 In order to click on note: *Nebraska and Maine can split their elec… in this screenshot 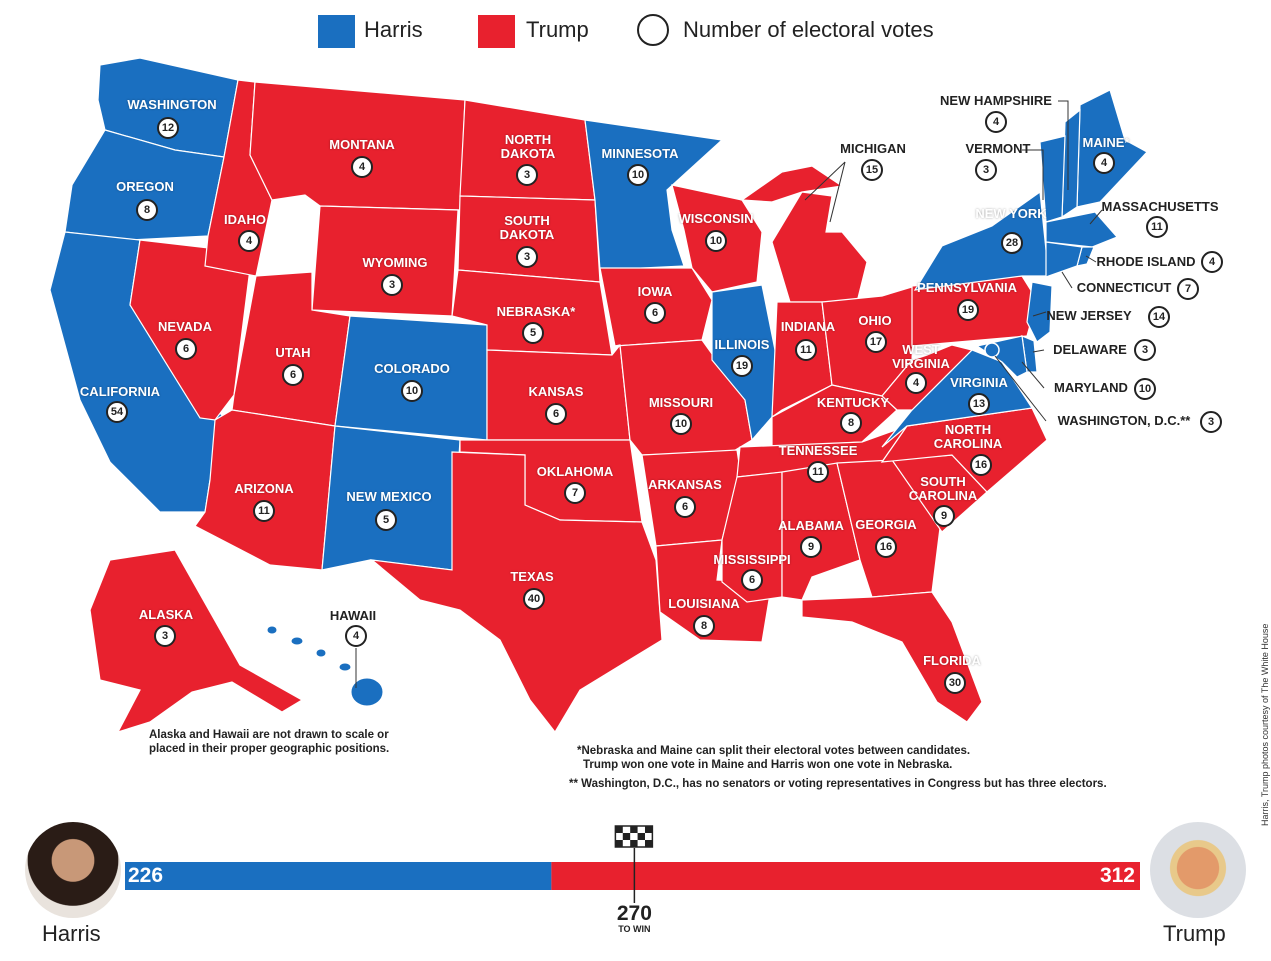, I will do `click(774, 751)`.